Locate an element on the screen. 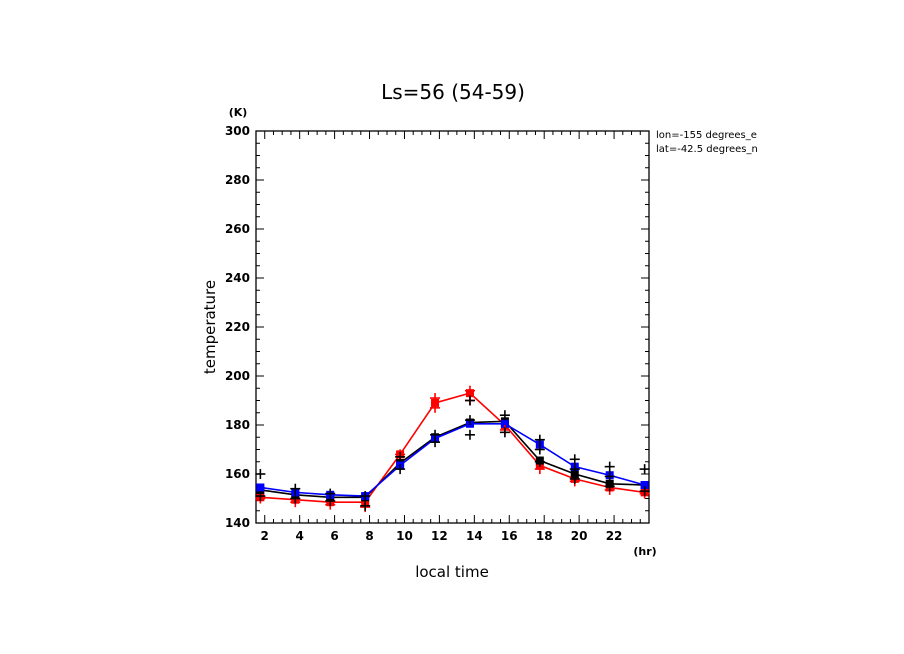  y-tick-label: 300 is located at coordinates (237, 131).